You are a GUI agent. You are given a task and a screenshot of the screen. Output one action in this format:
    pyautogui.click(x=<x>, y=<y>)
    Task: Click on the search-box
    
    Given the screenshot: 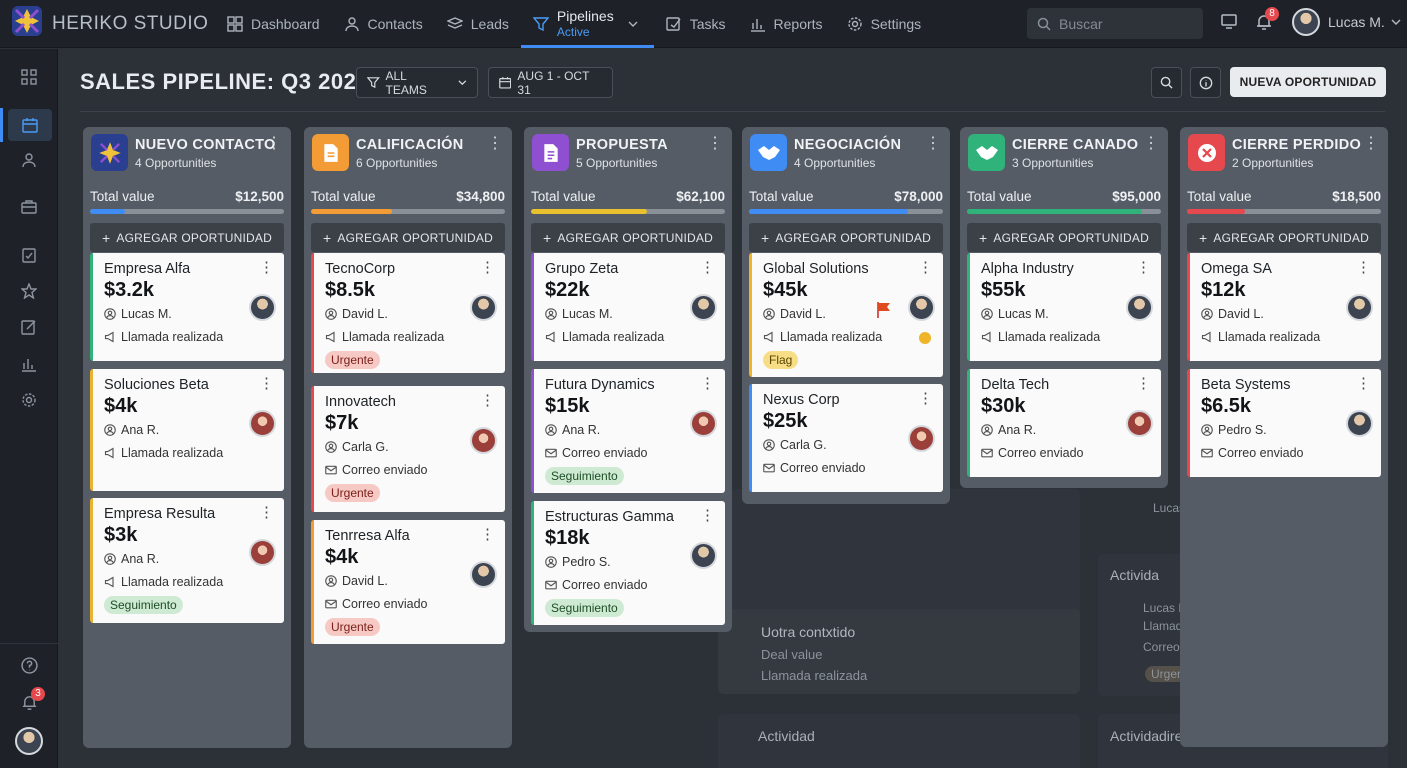 What is the action you would take?
    pyautogui.click(x=1115, y=23)
    